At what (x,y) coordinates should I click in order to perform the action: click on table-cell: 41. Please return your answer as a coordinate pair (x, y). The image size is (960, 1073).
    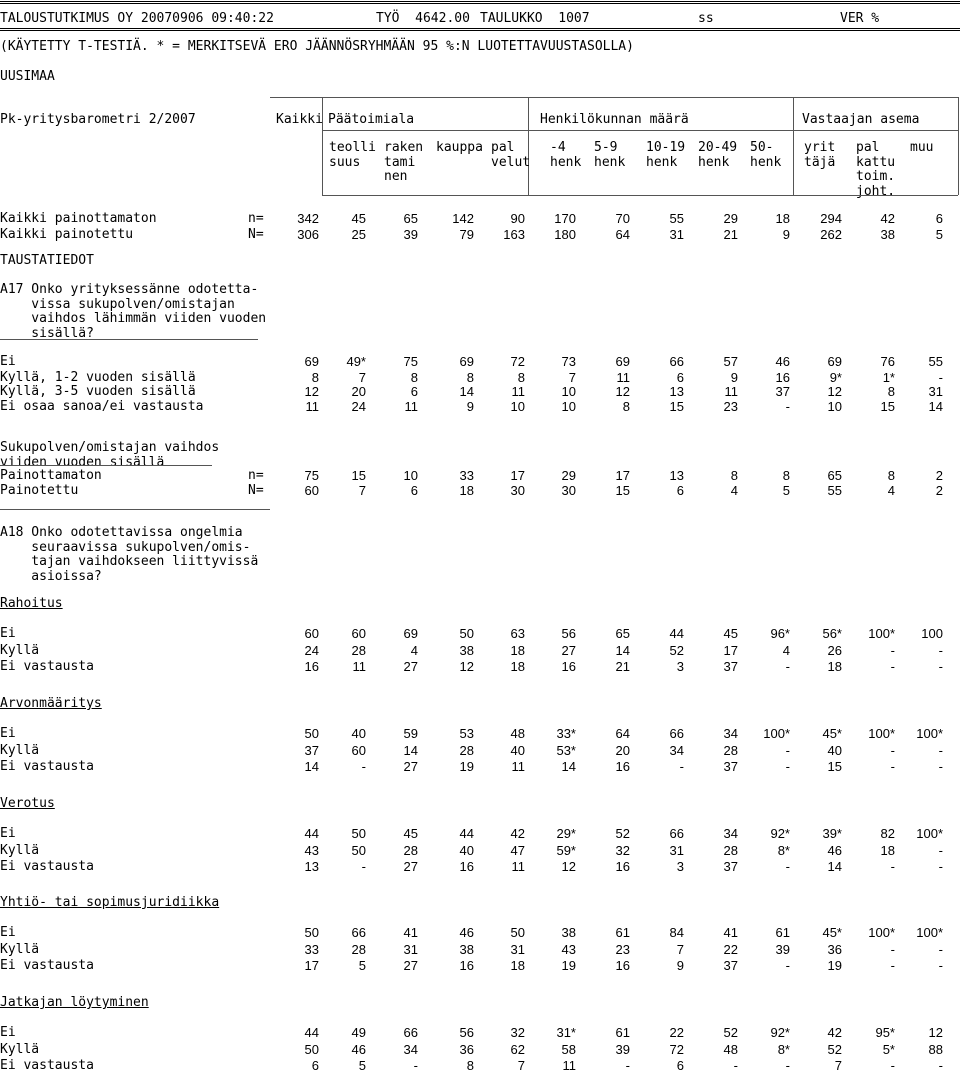
    Looking at the image, I should click on (730, 932).